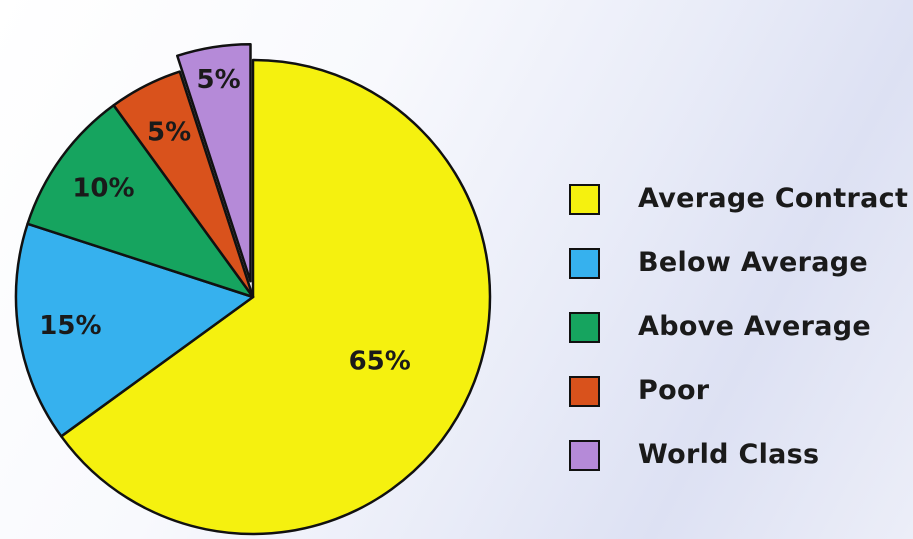 The image size is (913, 539). What do you see at coordinates (584, 391) in the screenshot?
I see `legend-swatch-poor` at bounding box center [584, 391].